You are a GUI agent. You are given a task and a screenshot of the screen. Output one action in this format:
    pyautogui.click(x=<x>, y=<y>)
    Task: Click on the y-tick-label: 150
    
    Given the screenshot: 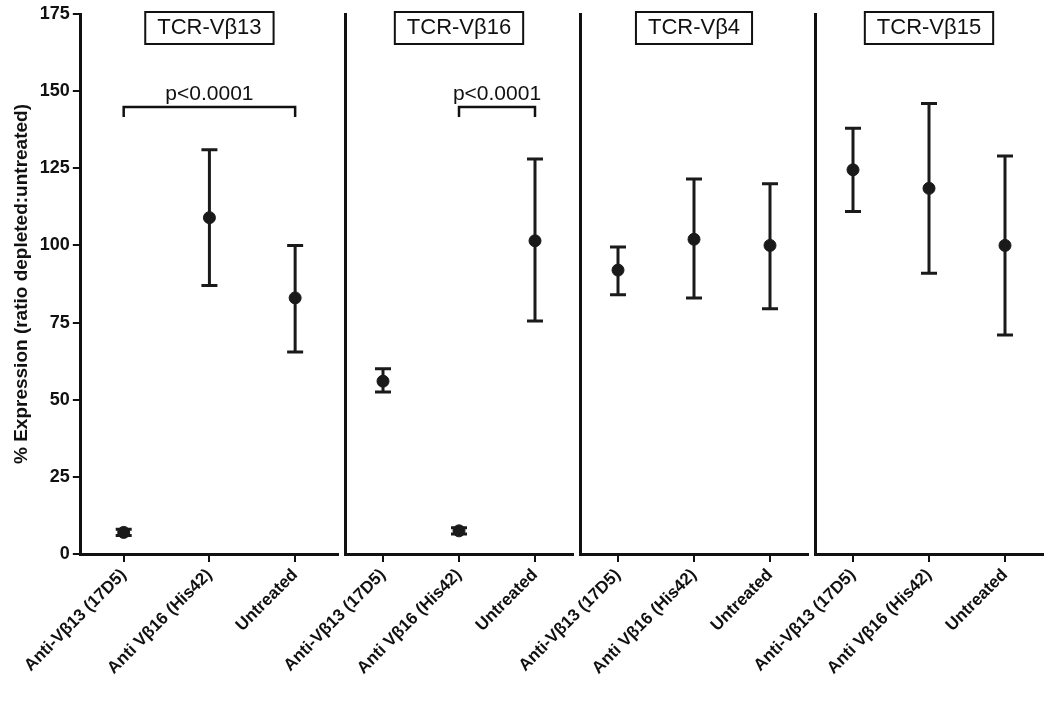 What is the action you would take?
    pyautogui.click(x=54, y=90)
    